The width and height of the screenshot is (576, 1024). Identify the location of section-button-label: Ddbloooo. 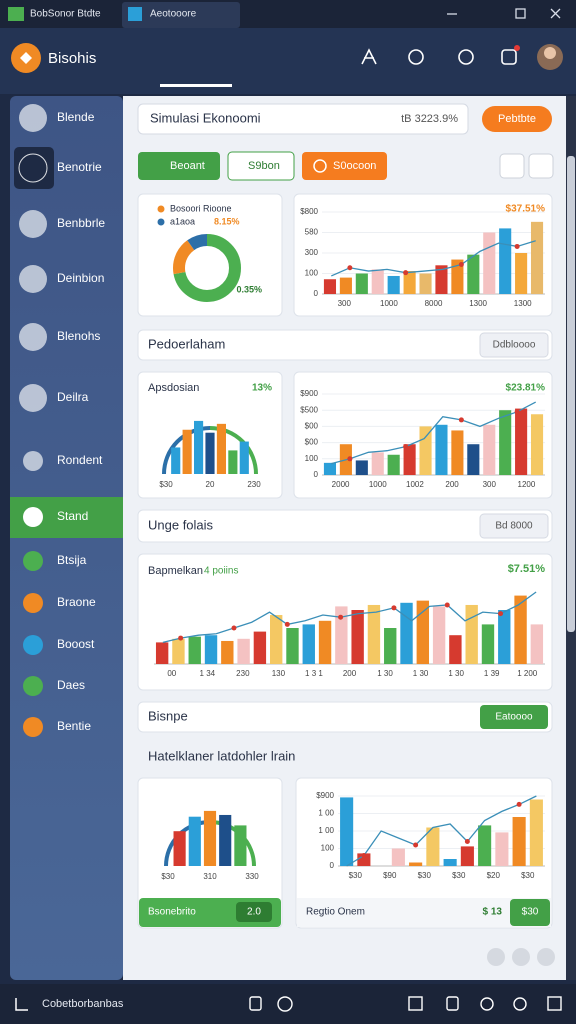
(514, 345).